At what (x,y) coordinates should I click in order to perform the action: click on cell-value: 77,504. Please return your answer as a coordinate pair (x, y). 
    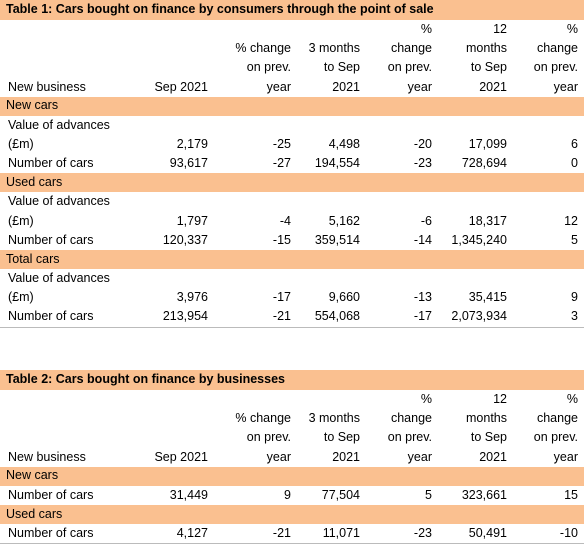
    Looking at the image, I should click on (340, 494).